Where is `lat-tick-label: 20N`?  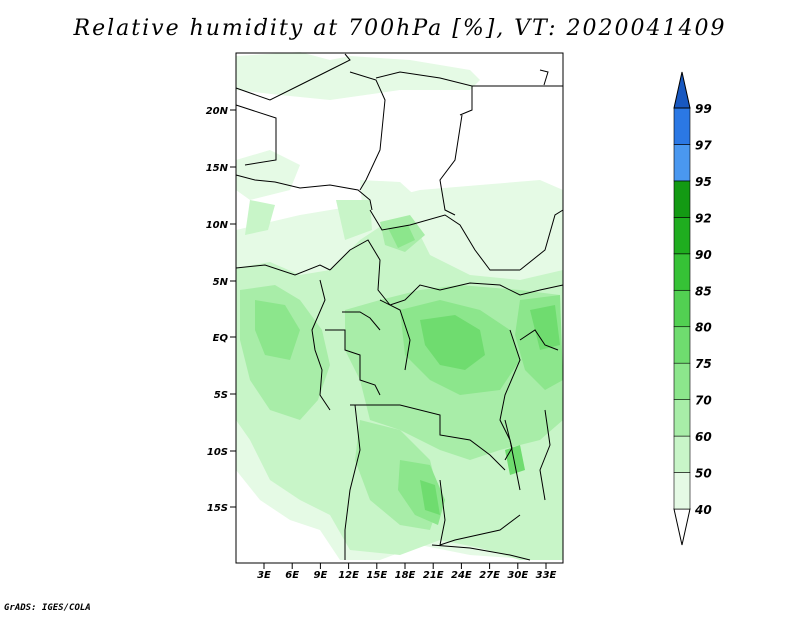 lat-tick-label: 20N is located at coordinates (217, 111).